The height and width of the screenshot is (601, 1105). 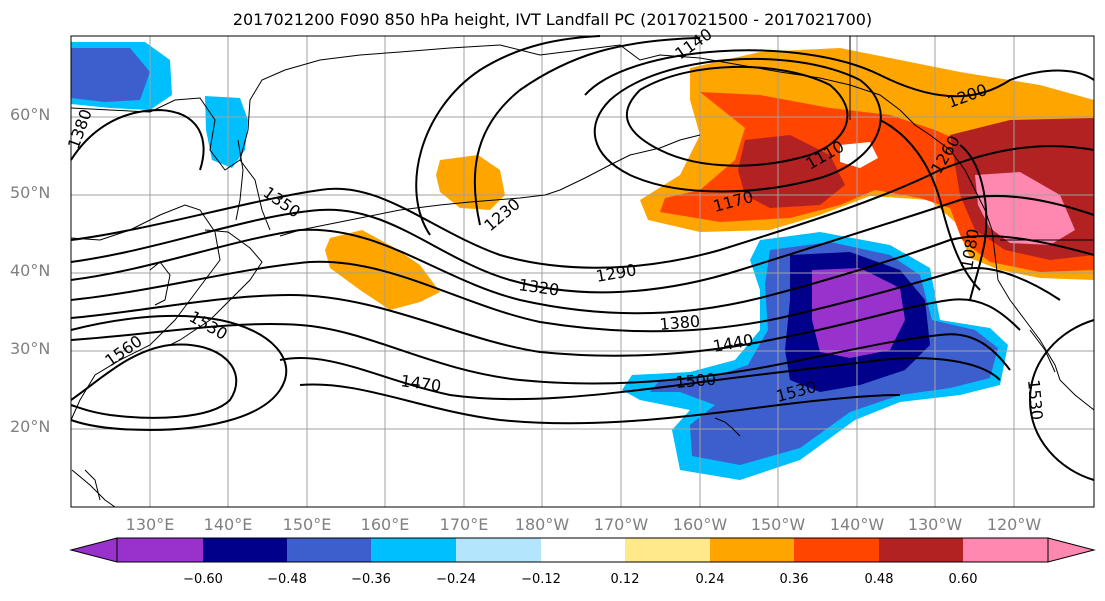 What do you see at coordinates (727, 427) in the screenshot?
I see `coast-hawaii` at bounding box center [727, 427].